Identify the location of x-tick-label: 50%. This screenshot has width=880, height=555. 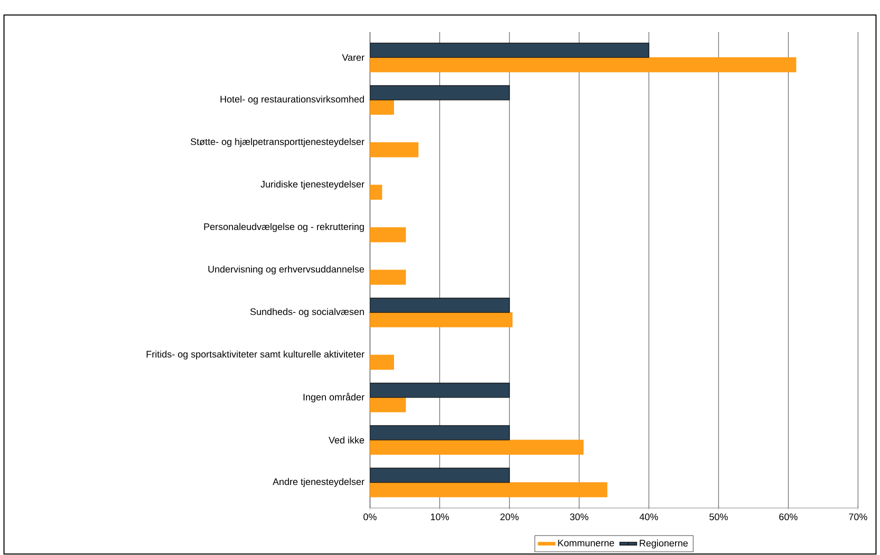
(718, 516).